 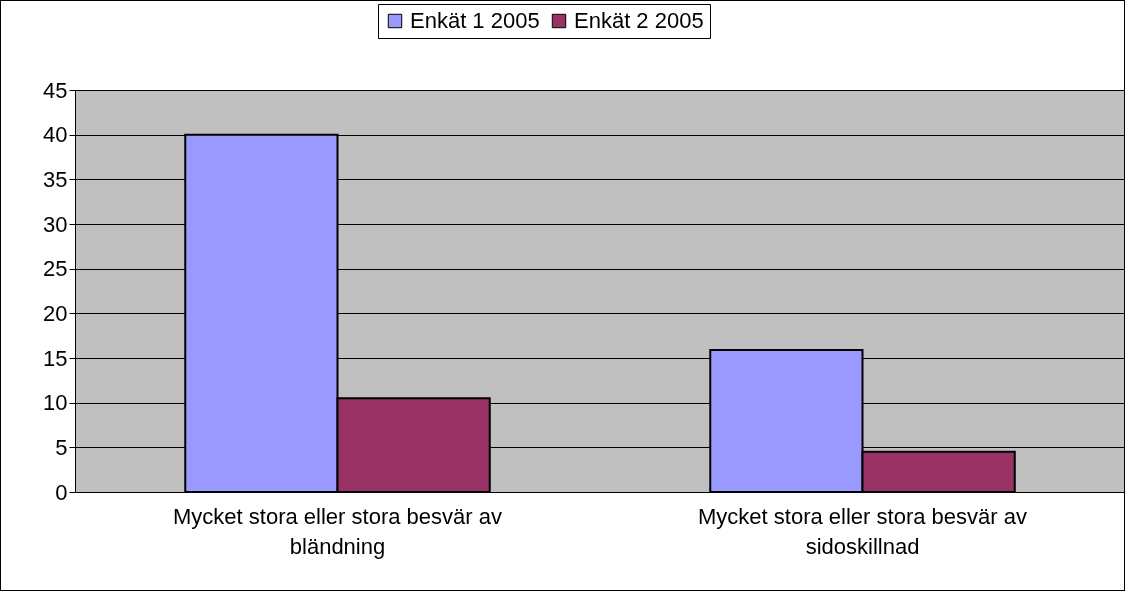 I want to click on y-tick-label: 40, so click(x=55, y=135).